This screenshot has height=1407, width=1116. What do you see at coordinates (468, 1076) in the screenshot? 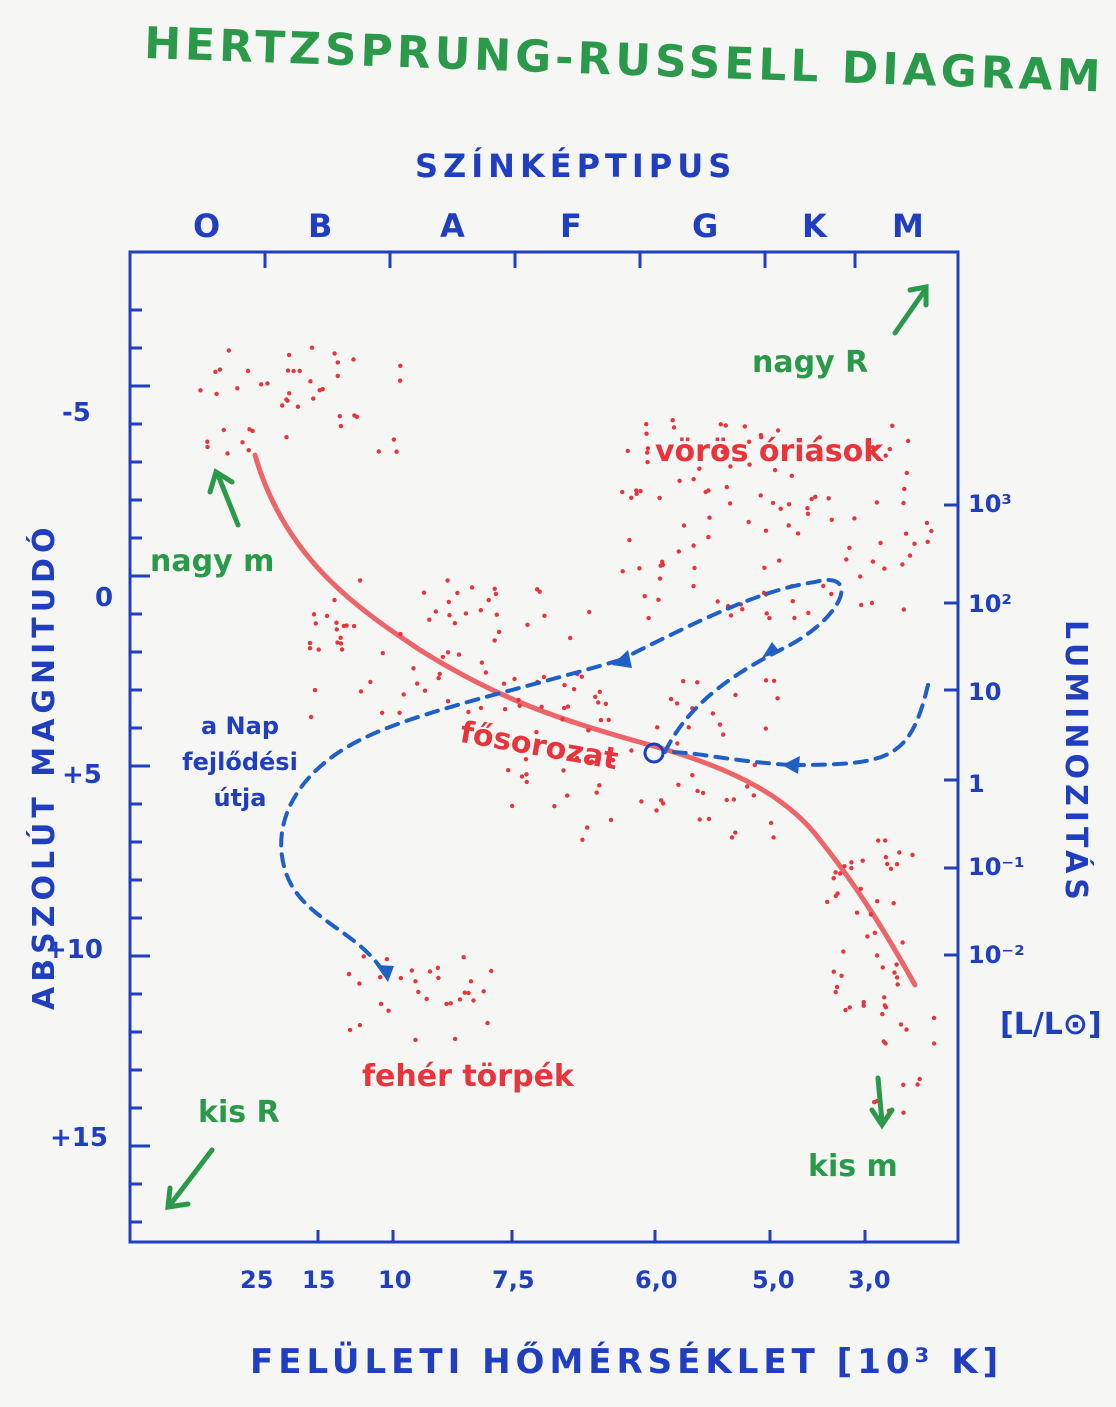
I see `label-white-dwarfs: fehér törpék` at bounding box center [468, 1076].